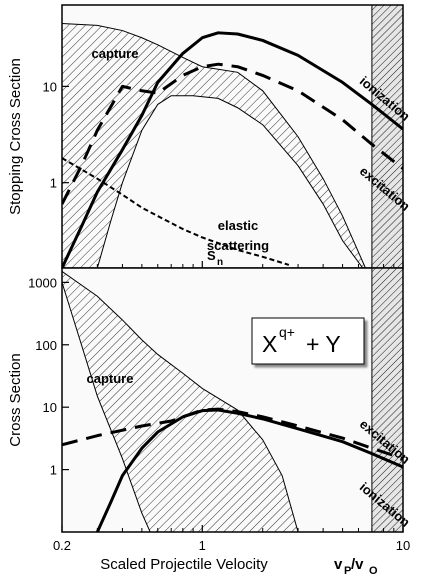 Image resolution: width=421 pixels, height=579 pixels. What do you see at coordinates (42, 282) in the screenshot?
I see `y-tick-label: 1000` at bounding box center [42, 282].